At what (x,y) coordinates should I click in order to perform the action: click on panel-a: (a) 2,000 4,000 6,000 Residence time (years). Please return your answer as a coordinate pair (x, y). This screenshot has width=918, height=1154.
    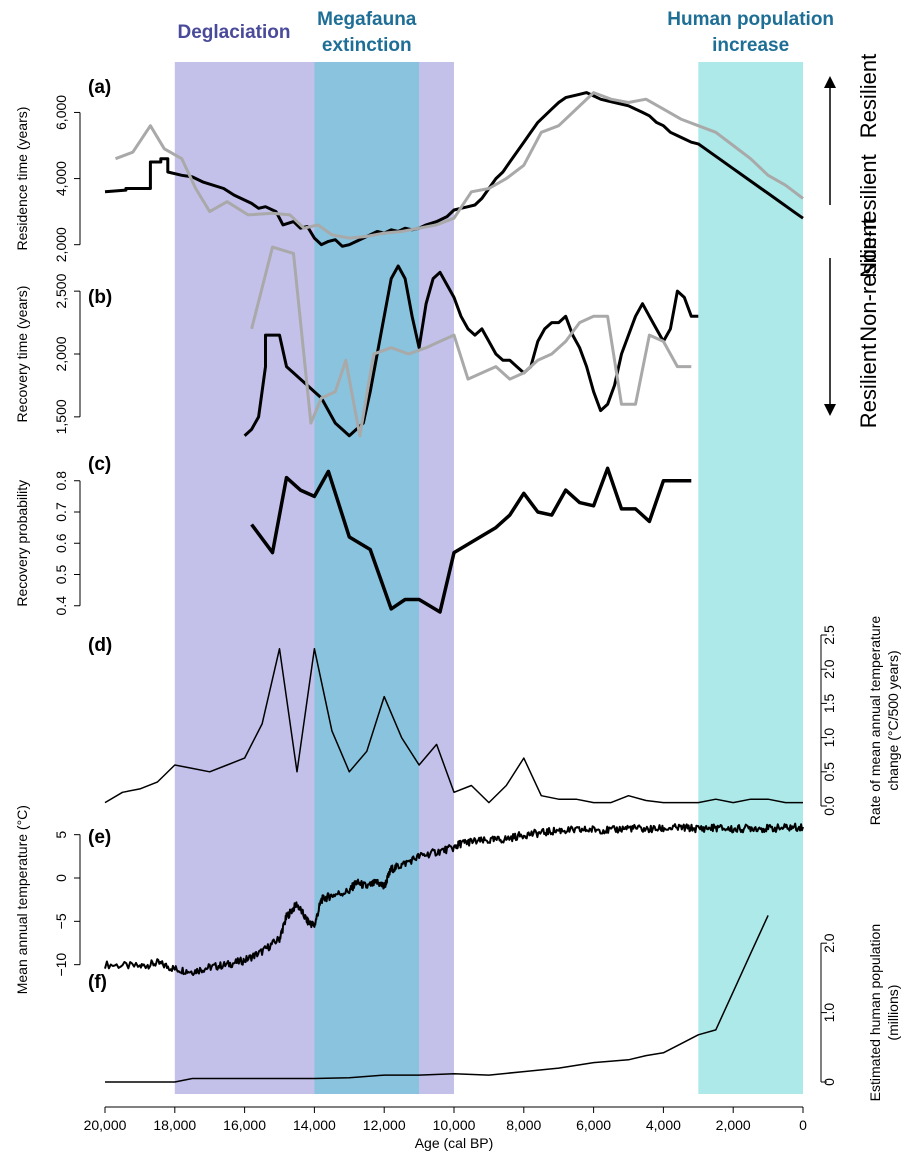
    Looking at the image, I should click on (409, 169).